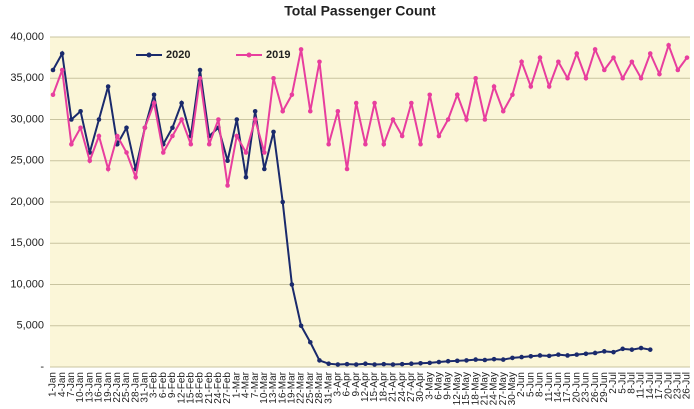 Image resolution: width=694 pixels, height=409 pixels. Describe the element at coordinates (540, 384) in the screenshot. I see `x-tick-label: 8-Jun` at that location.